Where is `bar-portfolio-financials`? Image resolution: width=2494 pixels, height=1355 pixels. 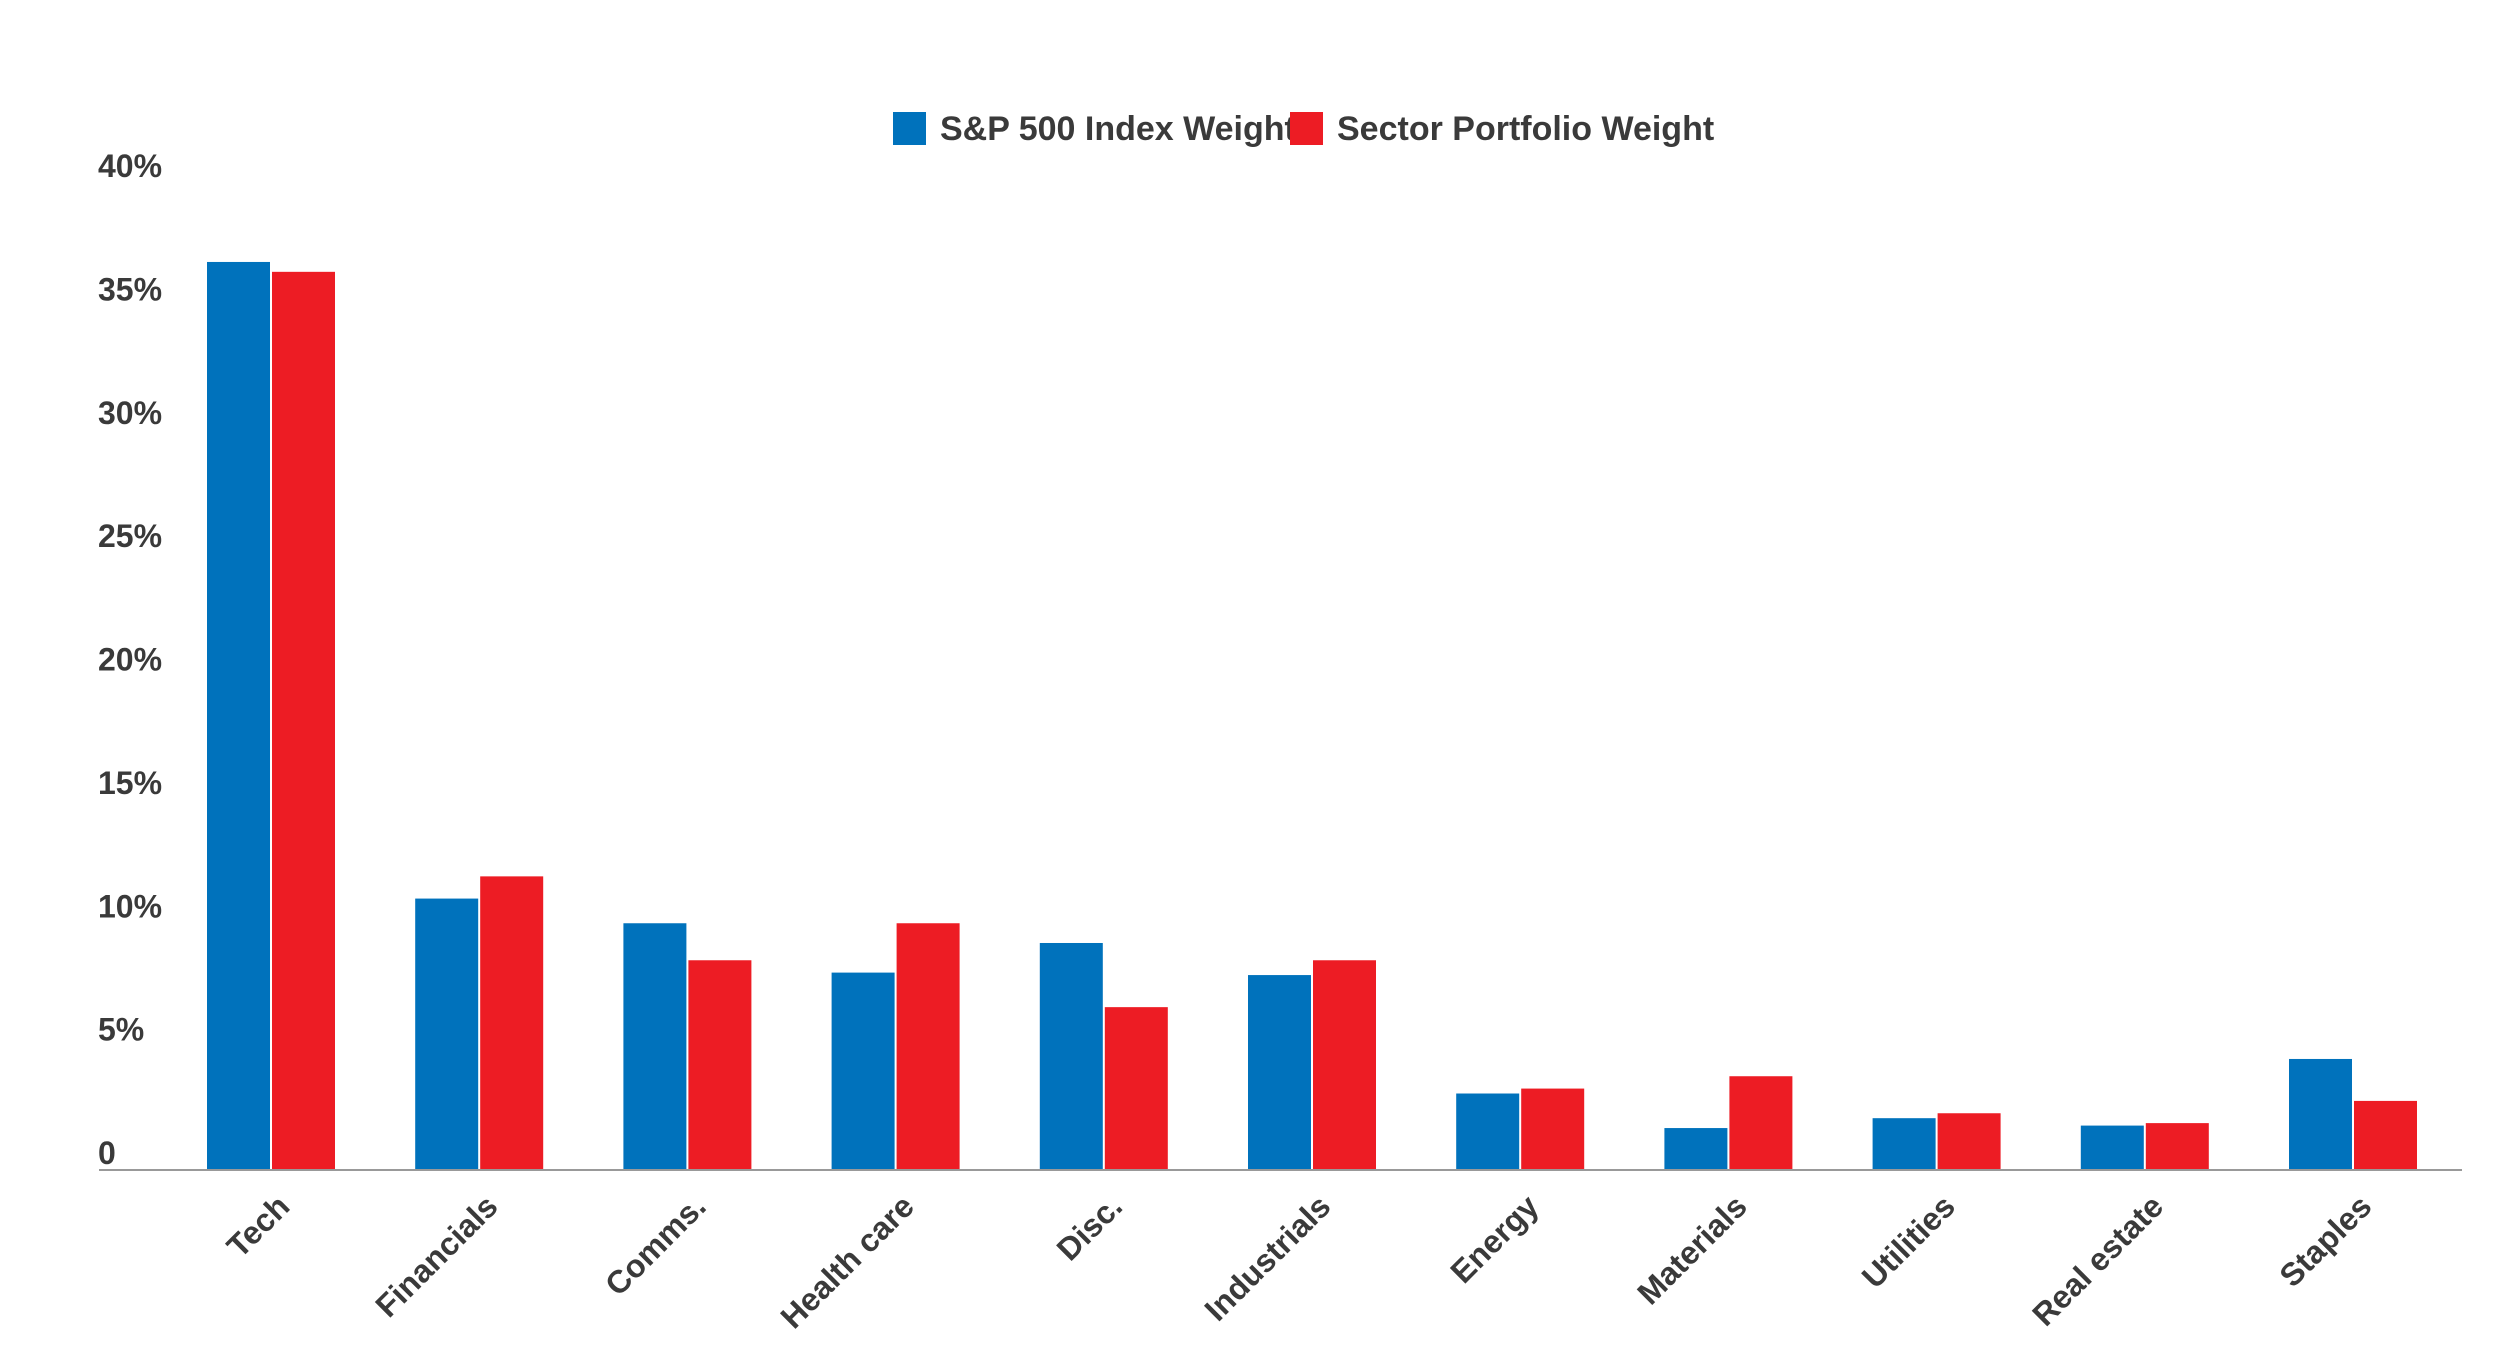
bar-portfolio-financials is located at coordinates (512, 1023).